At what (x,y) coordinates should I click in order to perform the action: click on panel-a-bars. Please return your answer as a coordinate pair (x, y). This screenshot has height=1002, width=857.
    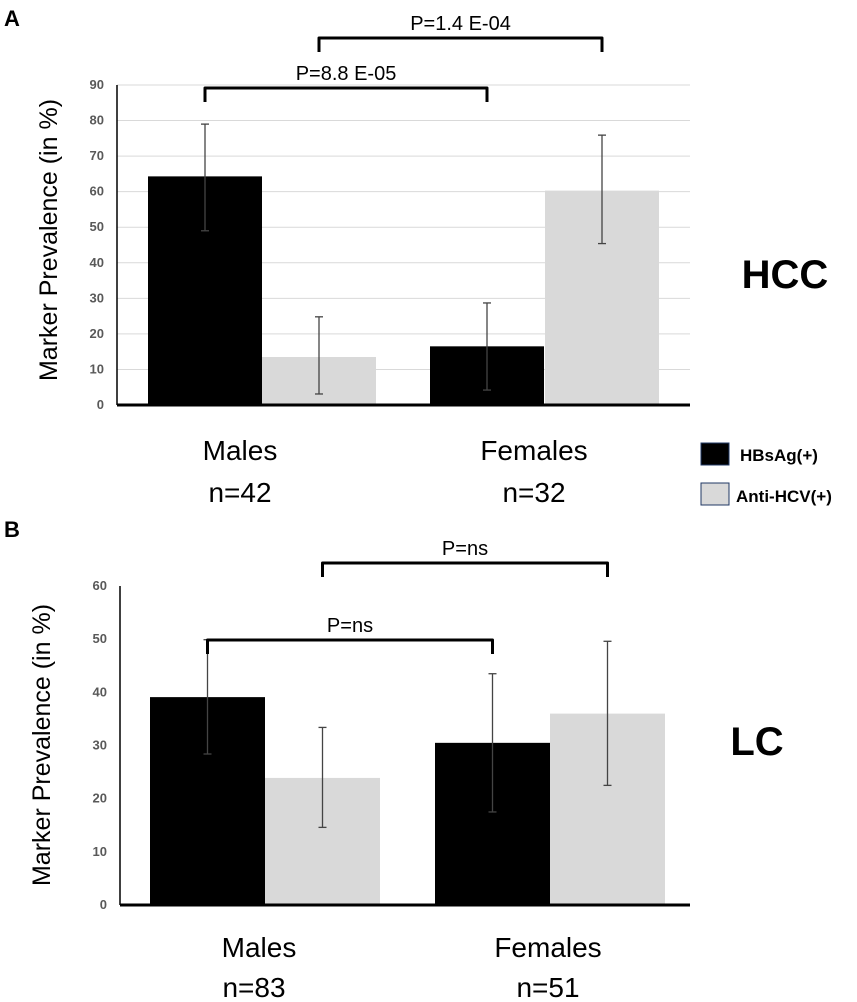
    Looking at the image, I should click on (403, 290).